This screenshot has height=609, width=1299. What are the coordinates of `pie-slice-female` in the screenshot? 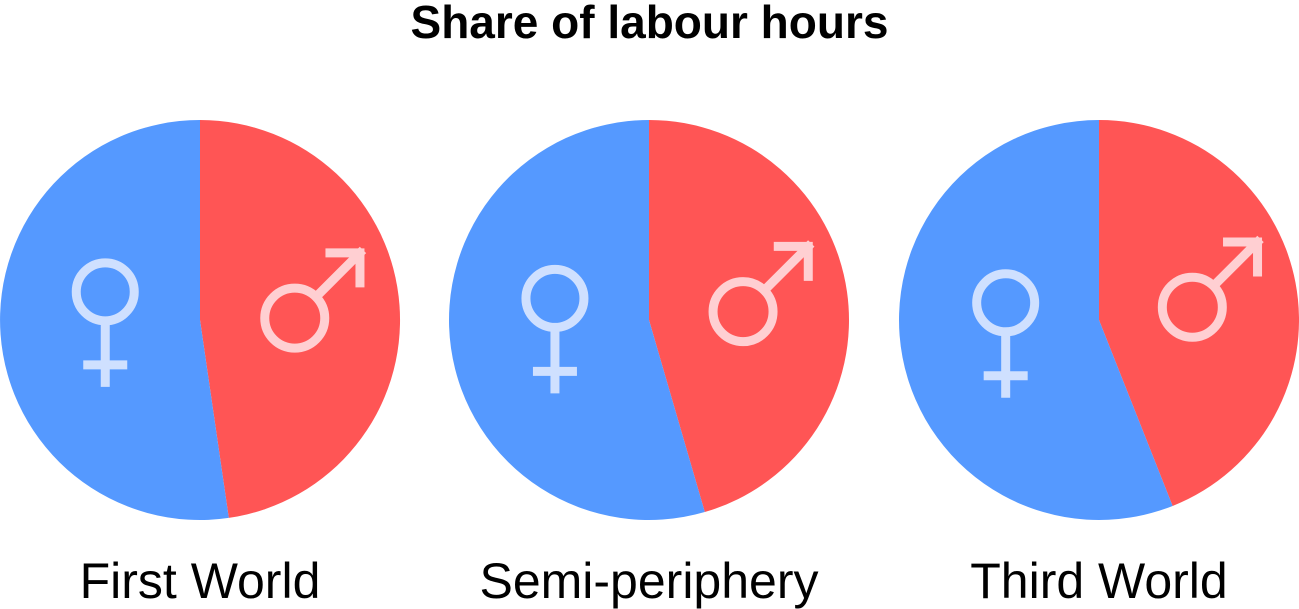 It's located at (1036, 320).